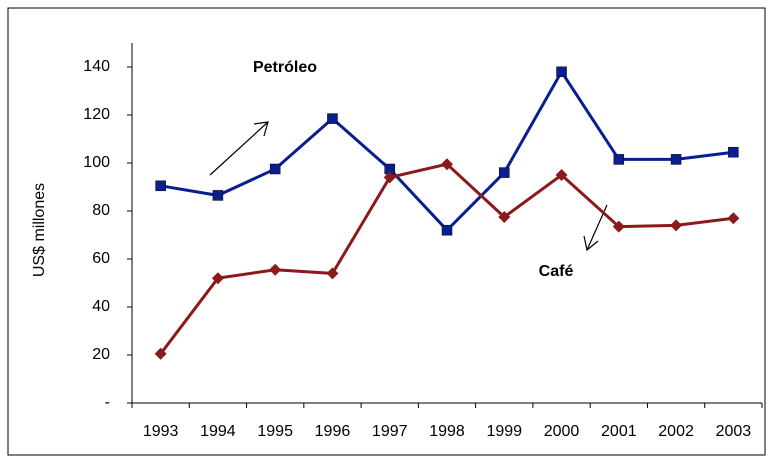 The image size is (774, 468). Describe the element at coordinates (107, 402) in the screenshot. I see `y-tick-label: -` at that location.